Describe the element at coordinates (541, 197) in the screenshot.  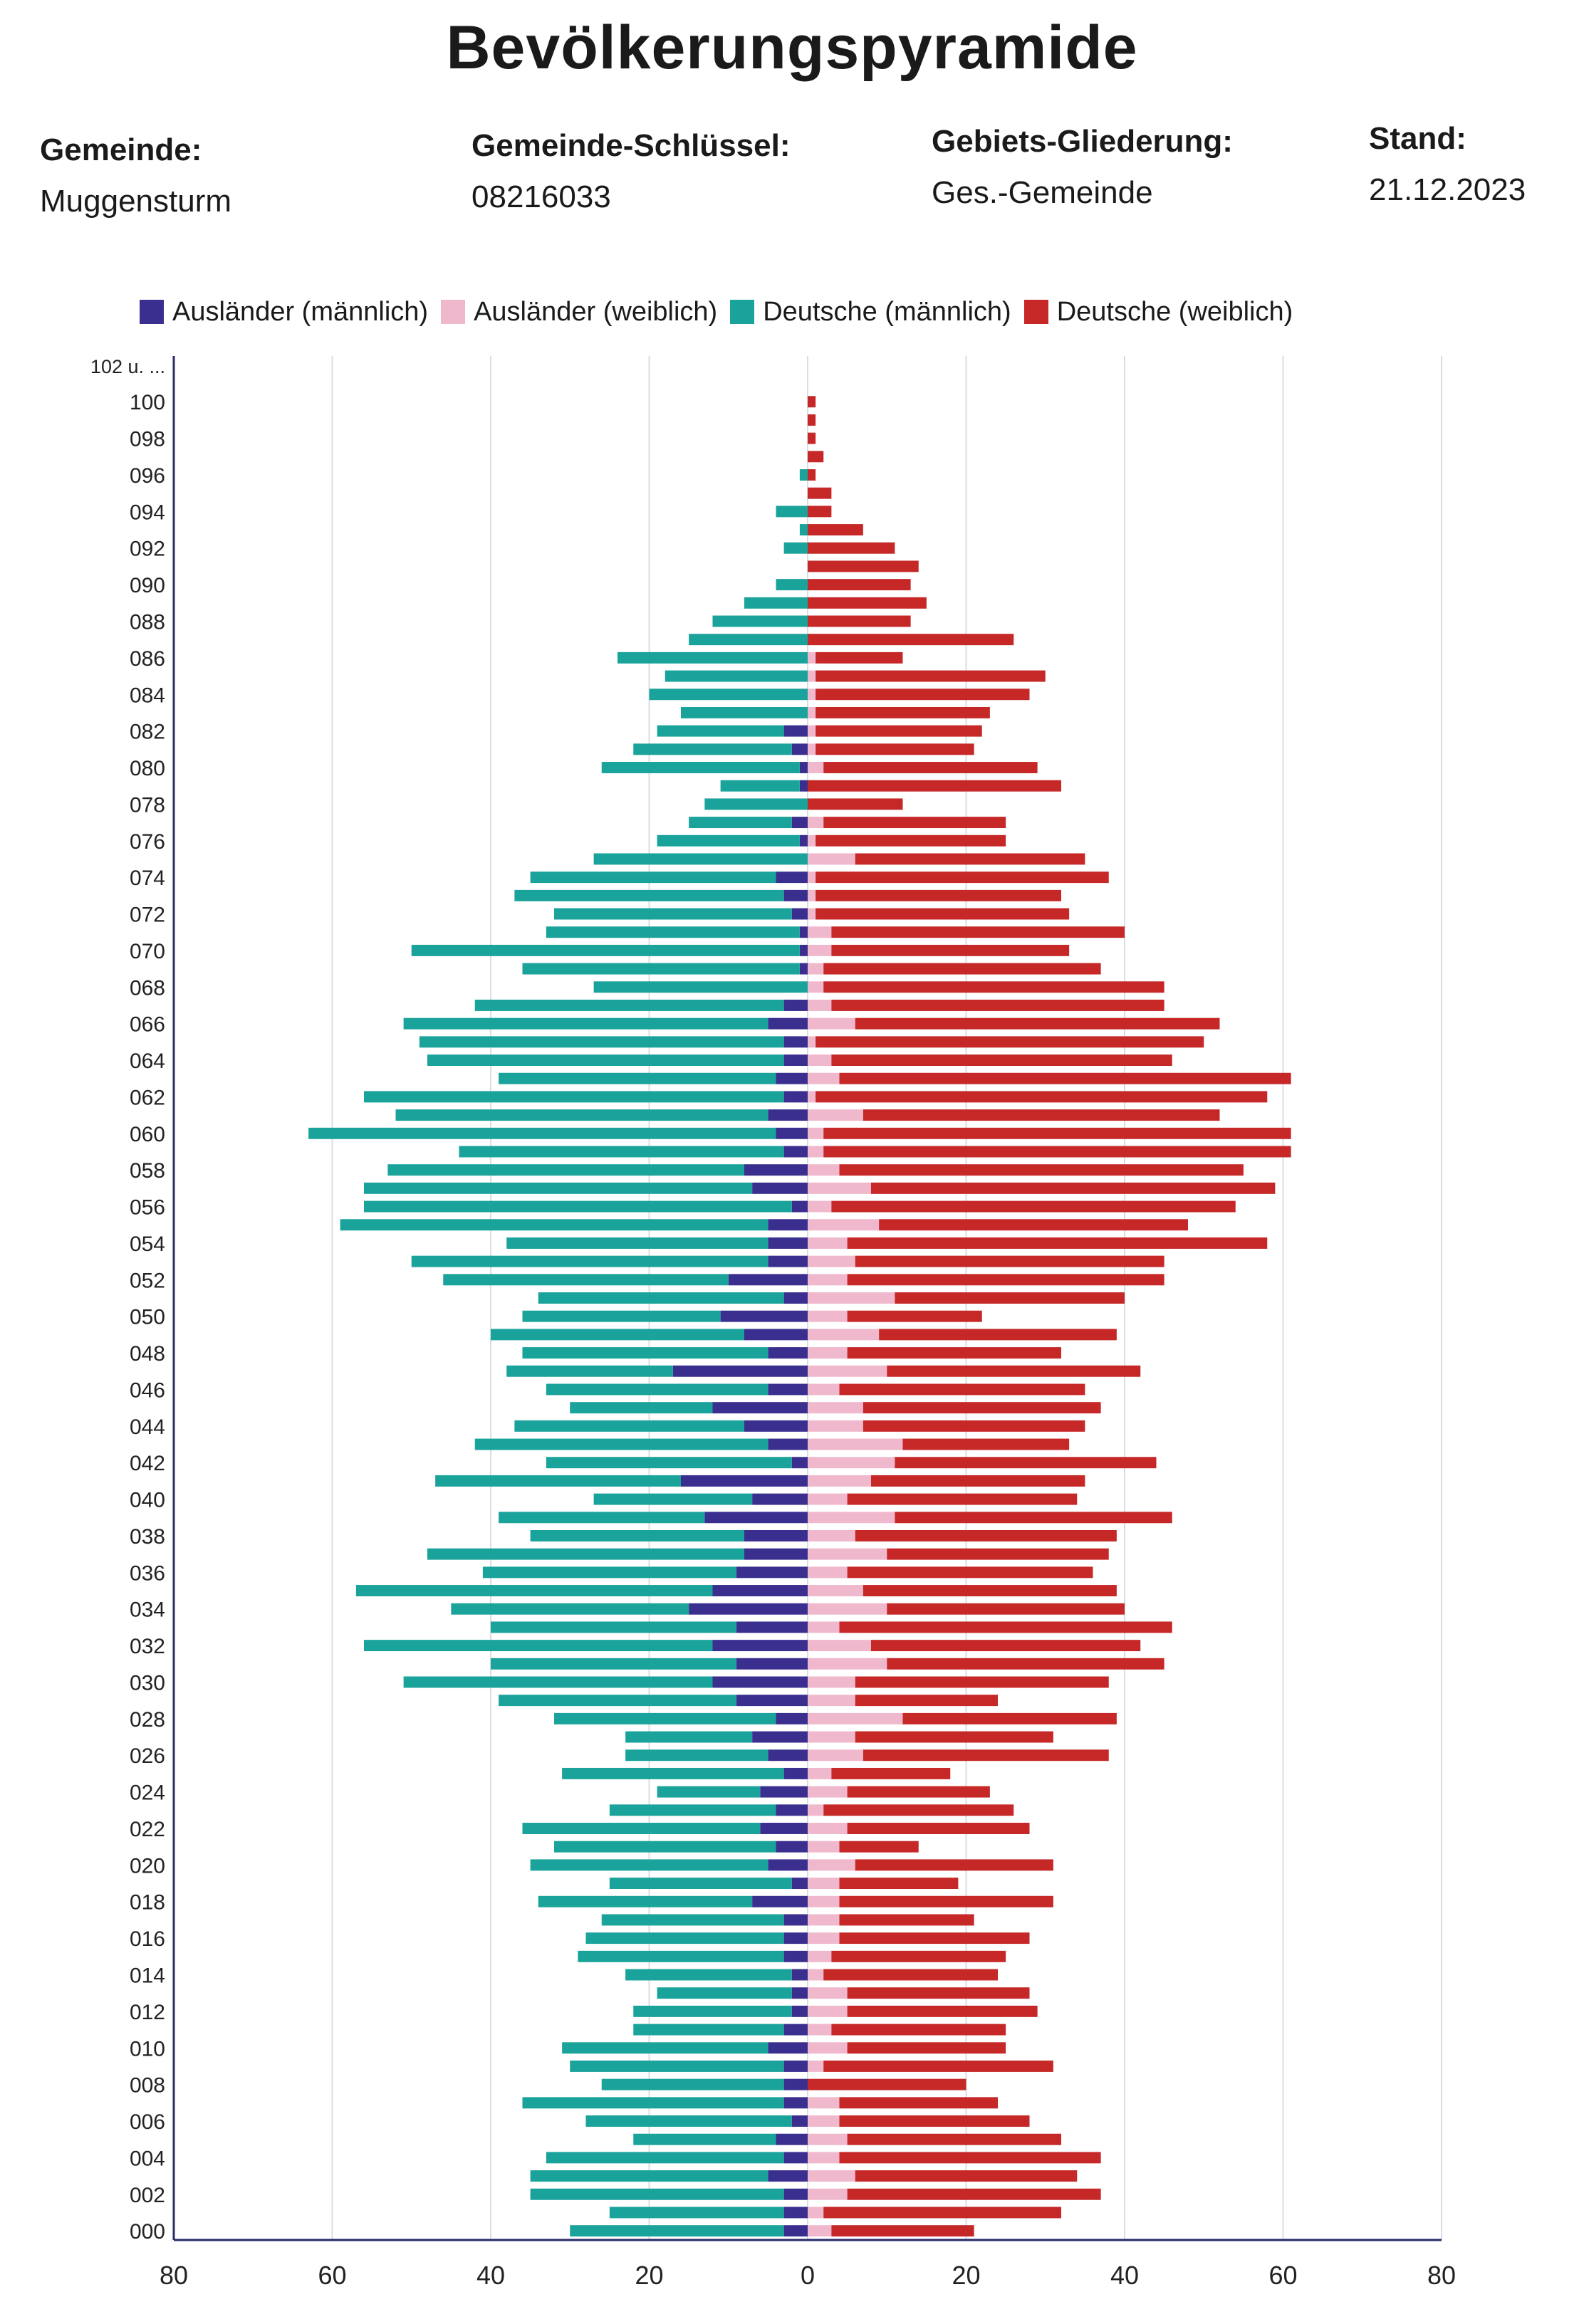
I see `municipality-key-value: 08216033` at that location.